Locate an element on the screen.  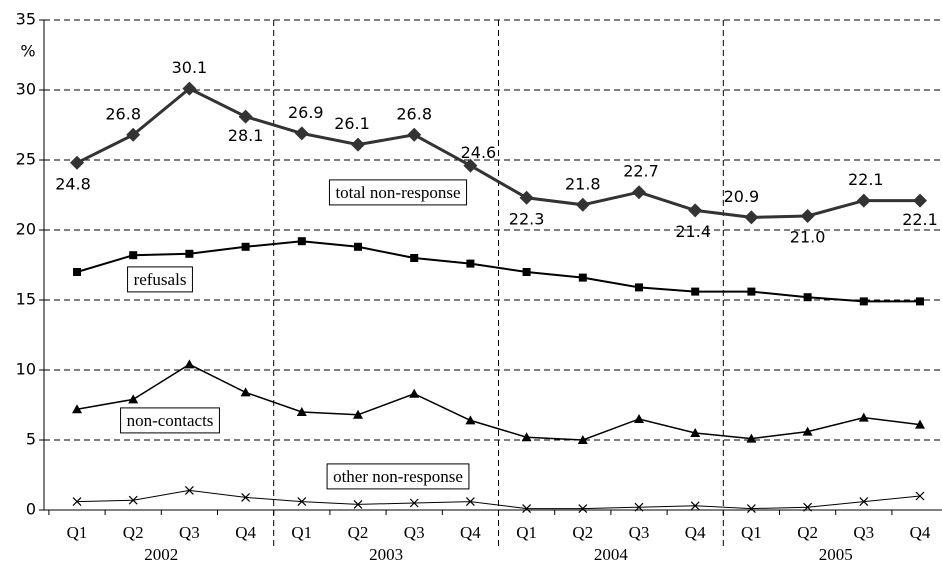
y-tick-label: 0 is located at coordinates (31, 509).